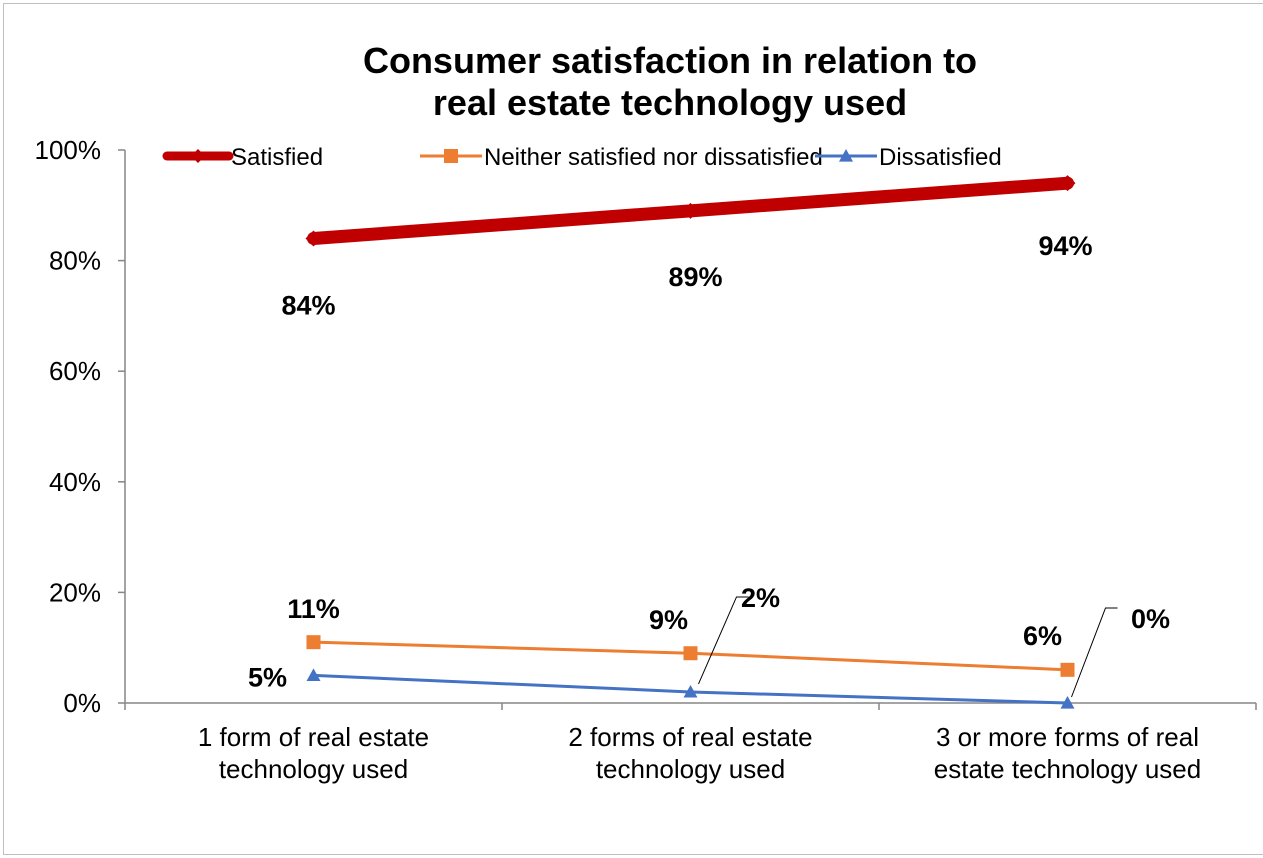  What do you see at coordinates (760, 598) in the screenshot?
I see `data-label: 2%` at bounding box center [760, 598].